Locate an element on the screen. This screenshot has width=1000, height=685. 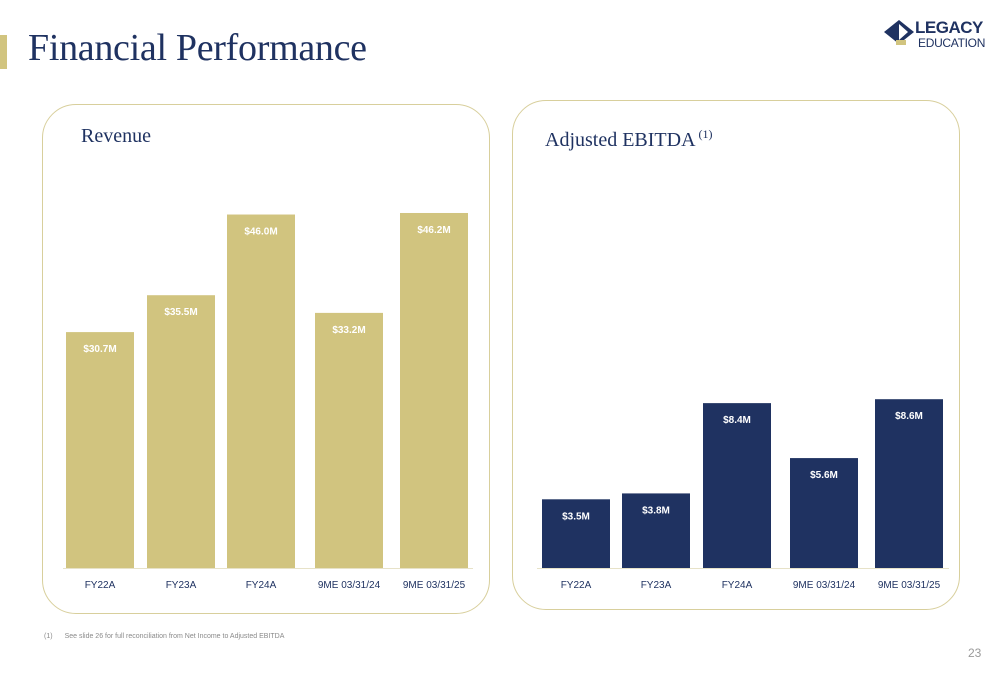
title-accent-bar is located at coordinates (3, 52).